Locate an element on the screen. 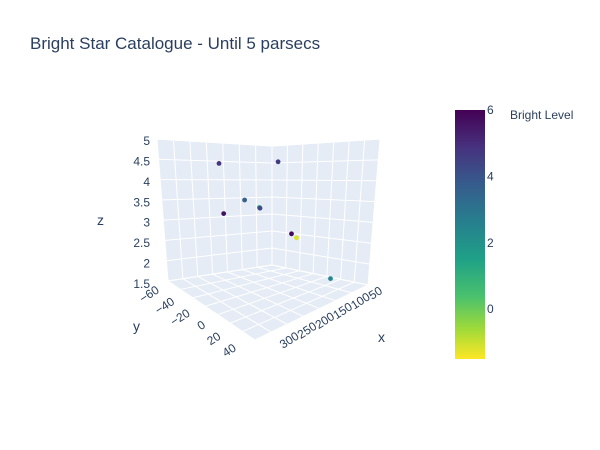 The height and width of the screenshot is (450, 600). colorbar-ticks: 6 4 2 0 is located at coordinates (490, 209).